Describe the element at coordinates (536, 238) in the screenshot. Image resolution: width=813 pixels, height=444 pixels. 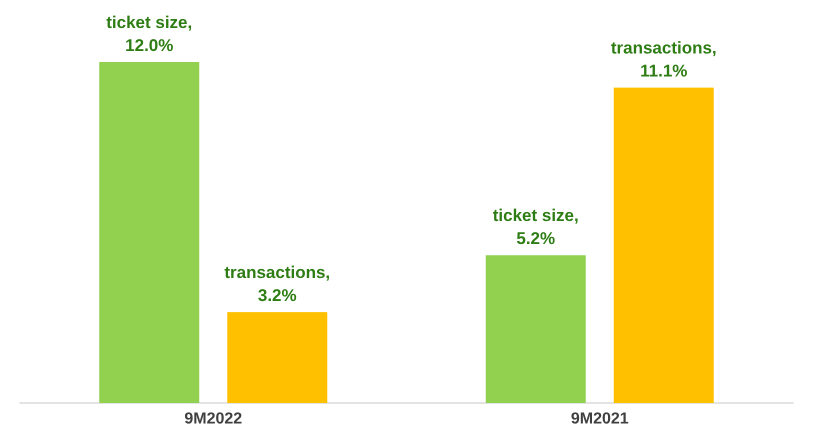
I see `data-label: 5.2%` at that location.